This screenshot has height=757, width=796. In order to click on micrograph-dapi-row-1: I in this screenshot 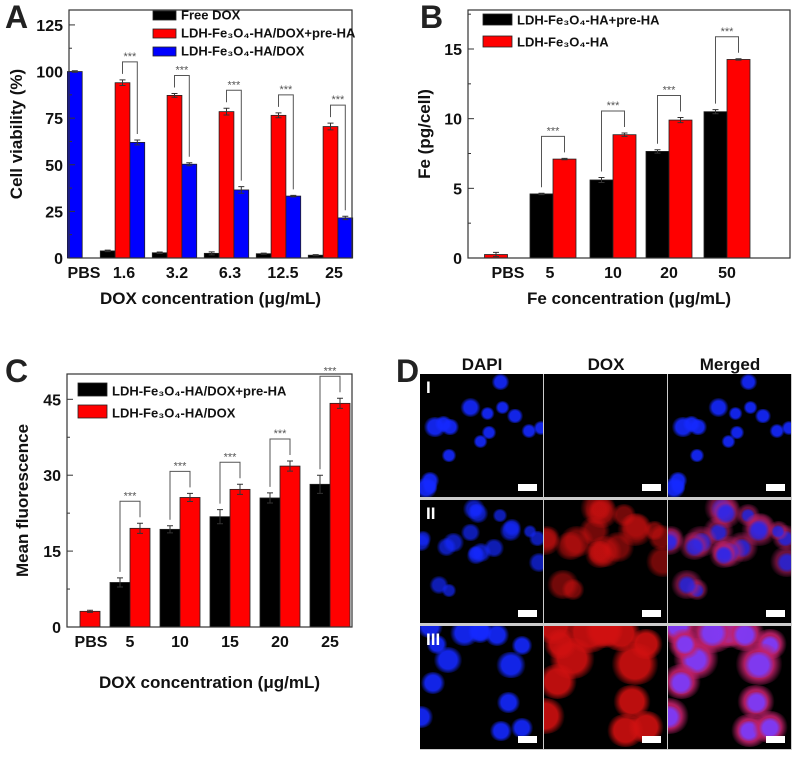, I will do `click(481, 435)`.